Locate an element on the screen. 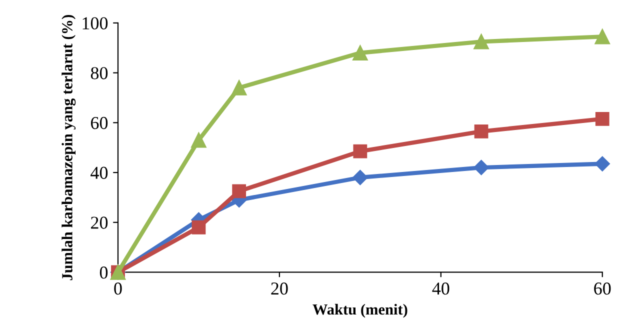 This screenshot has width=621, height=328. x-axis-title: Waktu (menit) is located at coordinates (360, 311).